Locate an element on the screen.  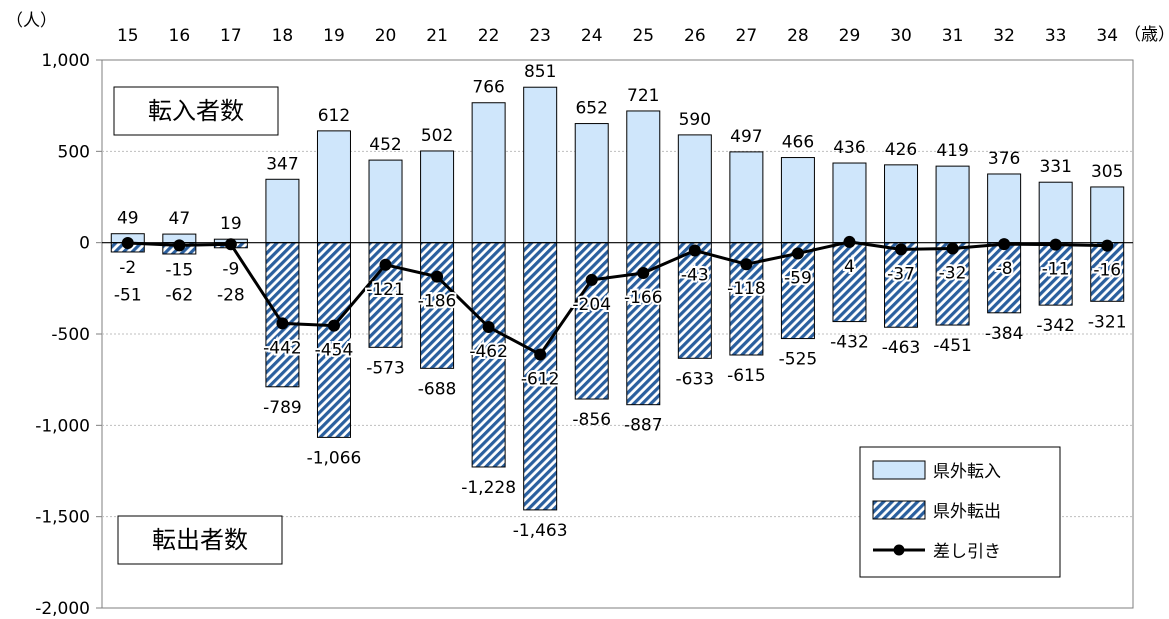
x-tick-label: 23 is located at coordinates (540, 36).